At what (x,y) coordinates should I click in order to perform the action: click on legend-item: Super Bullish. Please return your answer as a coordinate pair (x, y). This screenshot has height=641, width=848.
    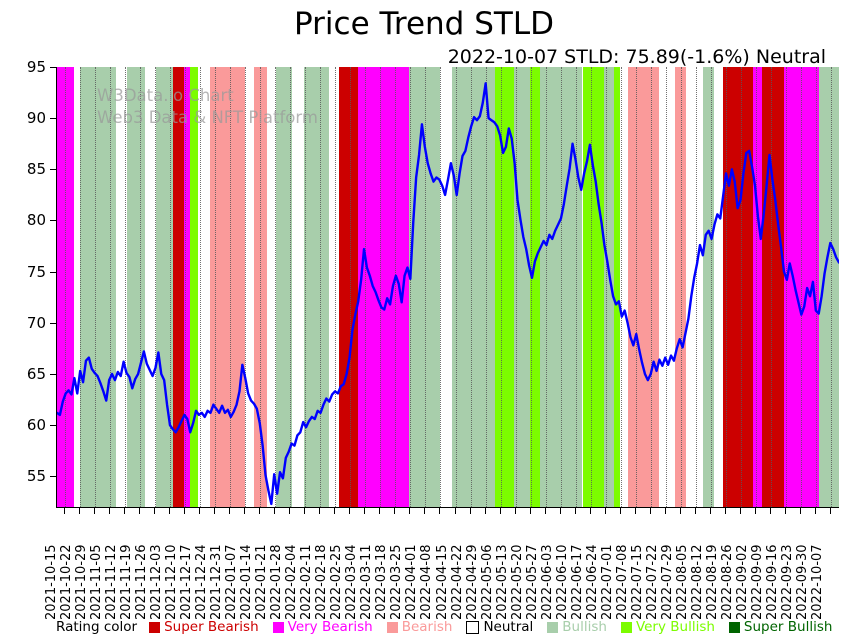
    Looking at the image, I should click on (780, 627).